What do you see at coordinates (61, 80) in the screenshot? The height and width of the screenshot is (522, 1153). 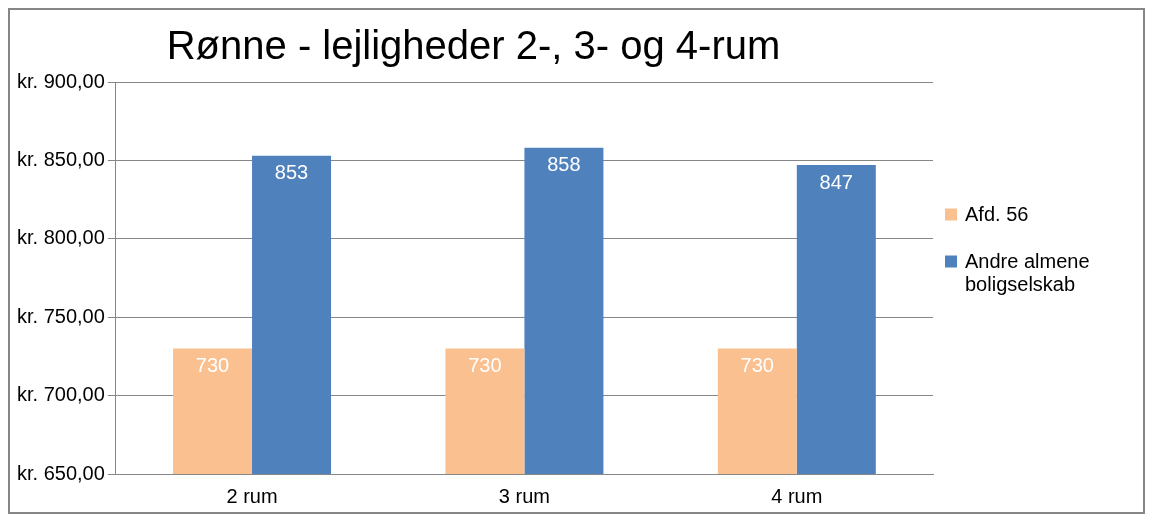 I see `y-tick-label: kr. 900,00` at bounding box center [61, 80].